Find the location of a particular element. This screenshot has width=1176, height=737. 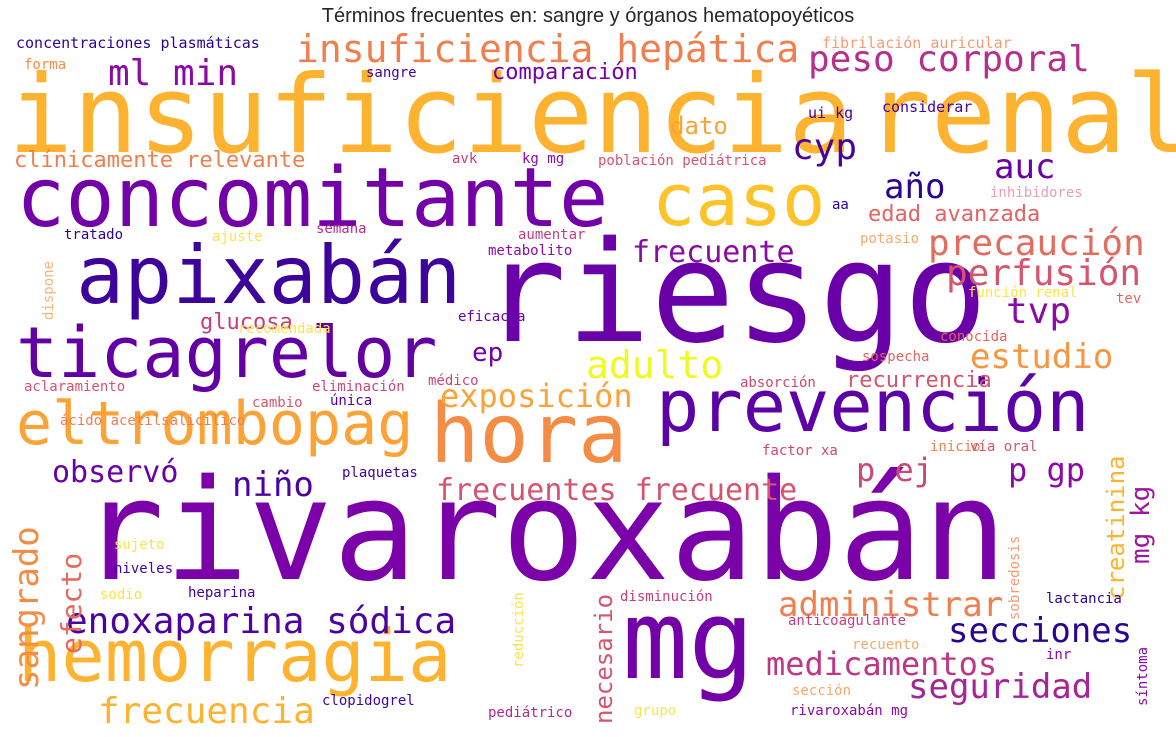

word: adulto is located at coordinates (655, 365).